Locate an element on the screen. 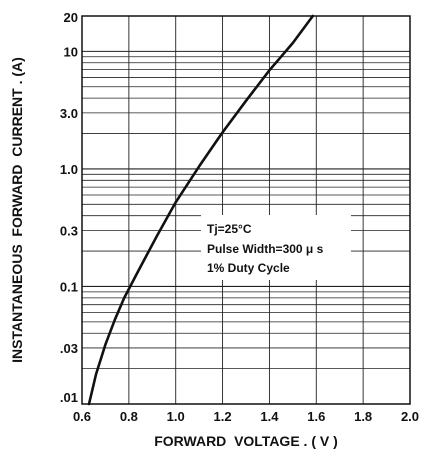 This screenshot has height=456, width=430. annotation-line-temperature: Tj=25°C is located at coordinates (229, 229).